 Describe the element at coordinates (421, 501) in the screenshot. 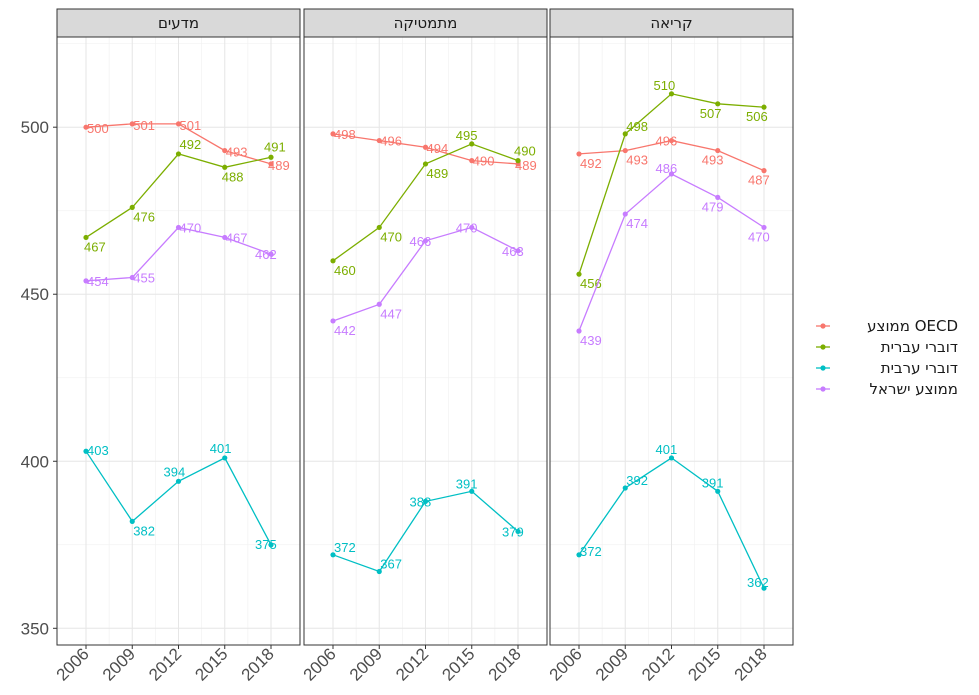

I see `data-label: 388` at that location.